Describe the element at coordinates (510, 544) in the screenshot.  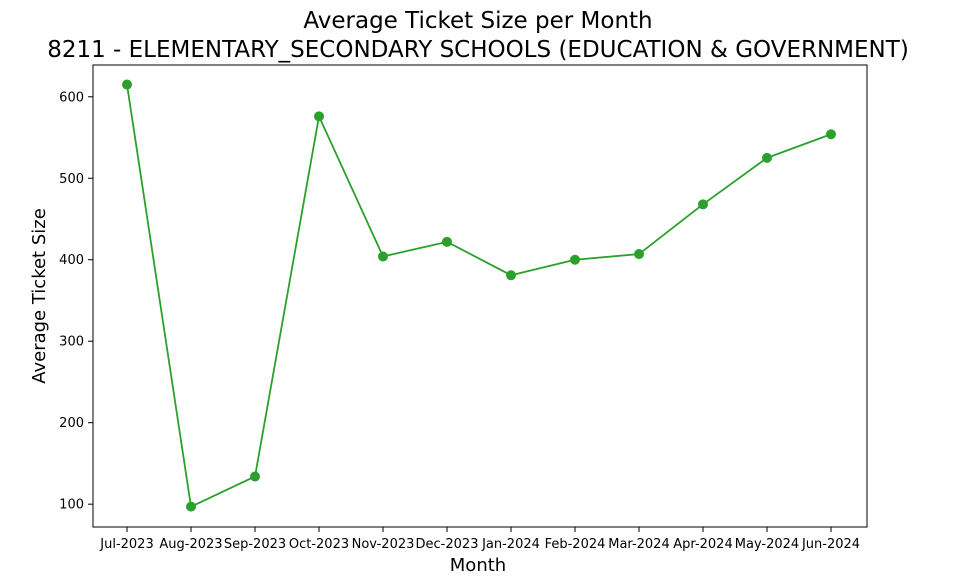
I see `x-tick-label: Jan-2024` at that location.